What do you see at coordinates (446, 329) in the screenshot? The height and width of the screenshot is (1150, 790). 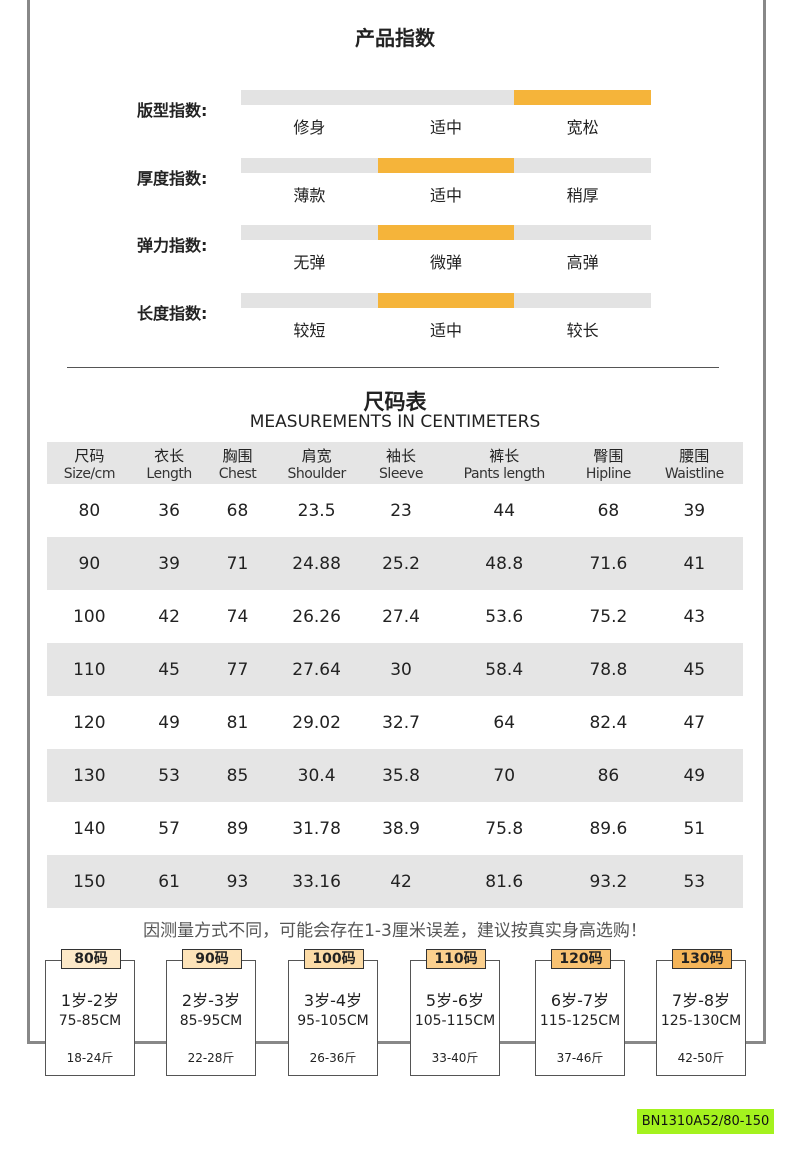 I see `index-options: 较短 适中 较长` at bounding box center [446, 329].